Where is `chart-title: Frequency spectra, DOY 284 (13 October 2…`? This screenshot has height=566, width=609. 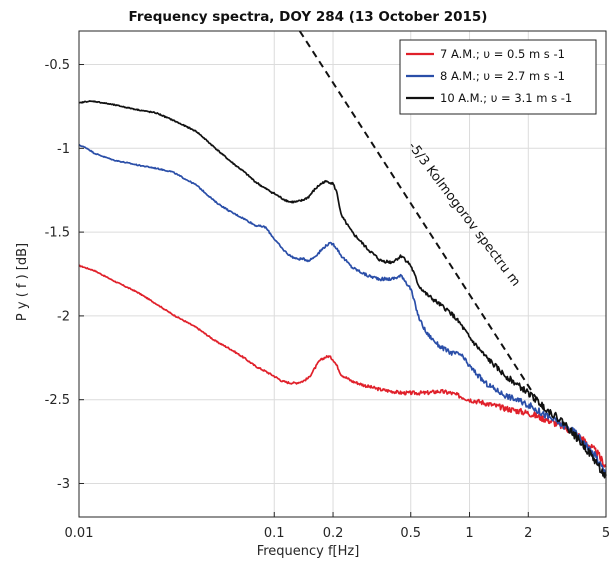
chart-title: Frequency spectra, DOY 284 (13 October 2… is located at coordinates (308, 17).